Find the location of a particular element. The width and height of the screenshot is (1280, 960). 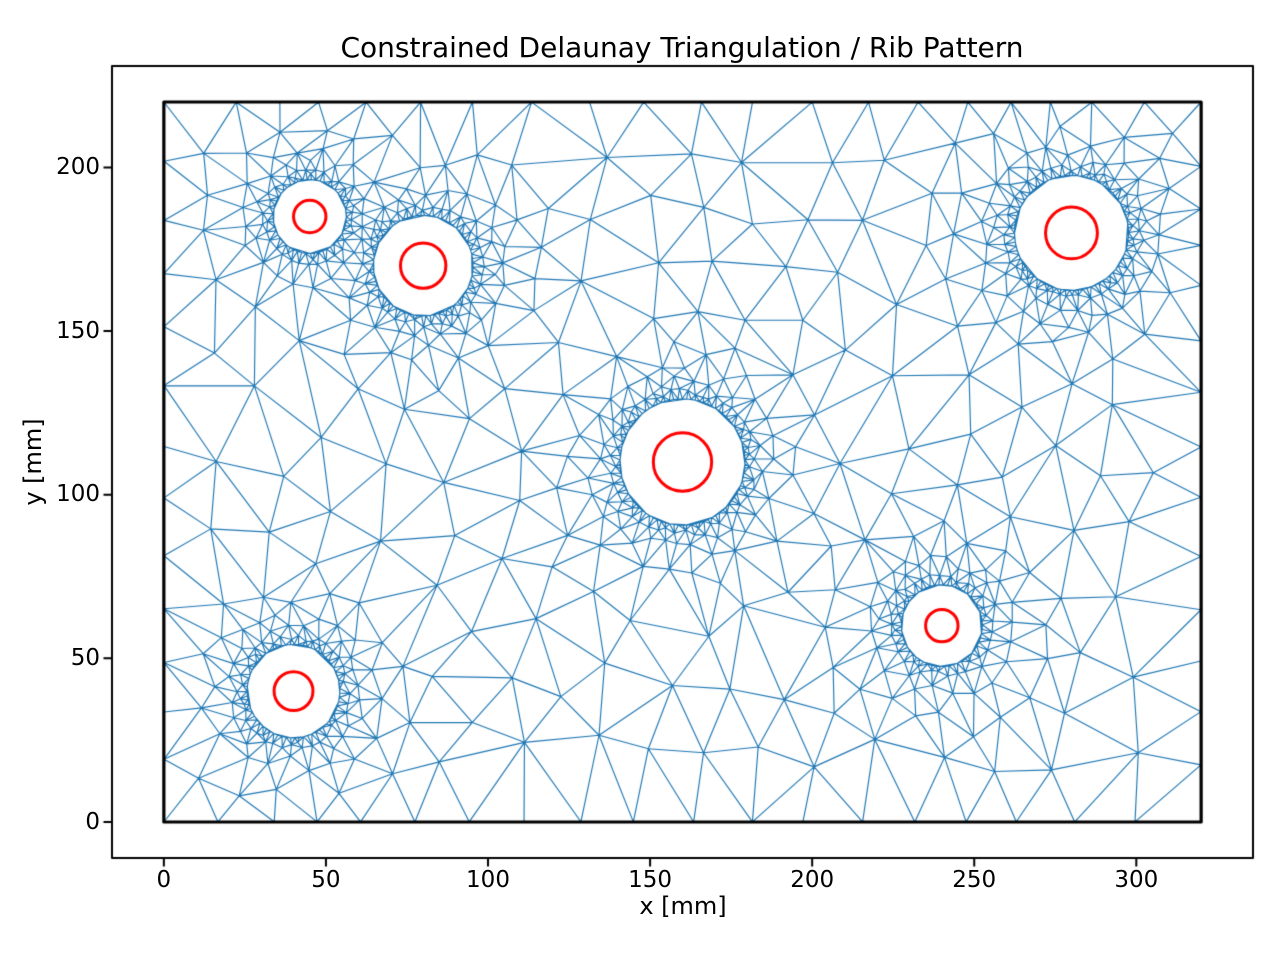

x-tick-label: 300 is located at coordinates (1136, 880).